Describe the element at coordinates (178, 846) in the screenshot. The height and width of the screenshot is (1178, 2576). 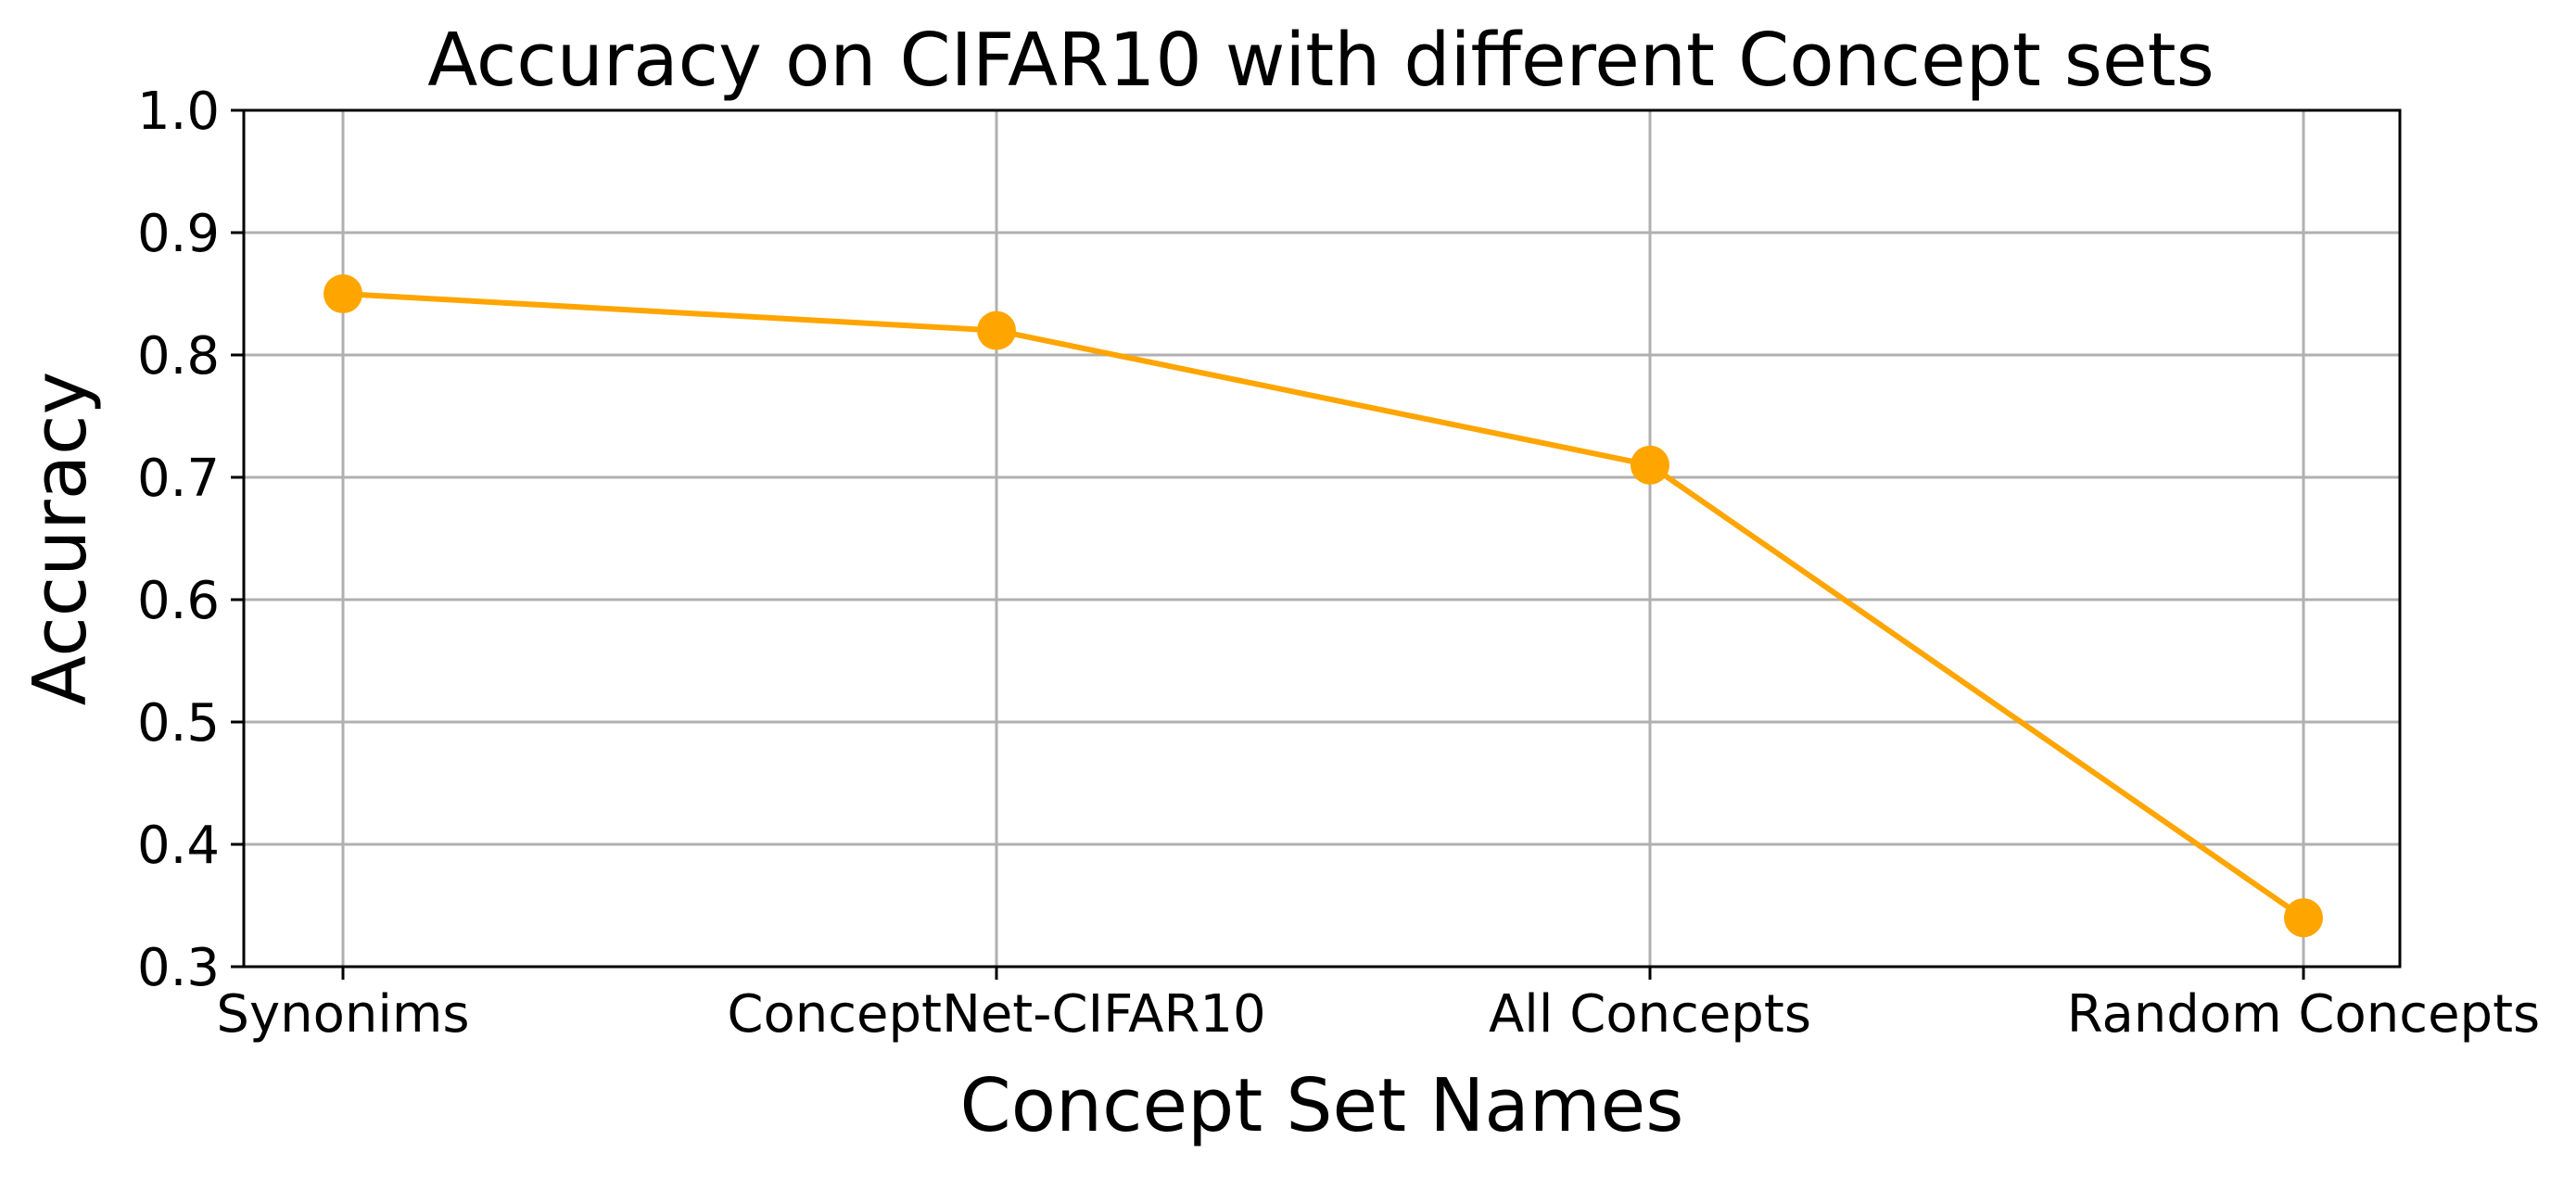
I see `y-tick-label: 0.4` at that location.